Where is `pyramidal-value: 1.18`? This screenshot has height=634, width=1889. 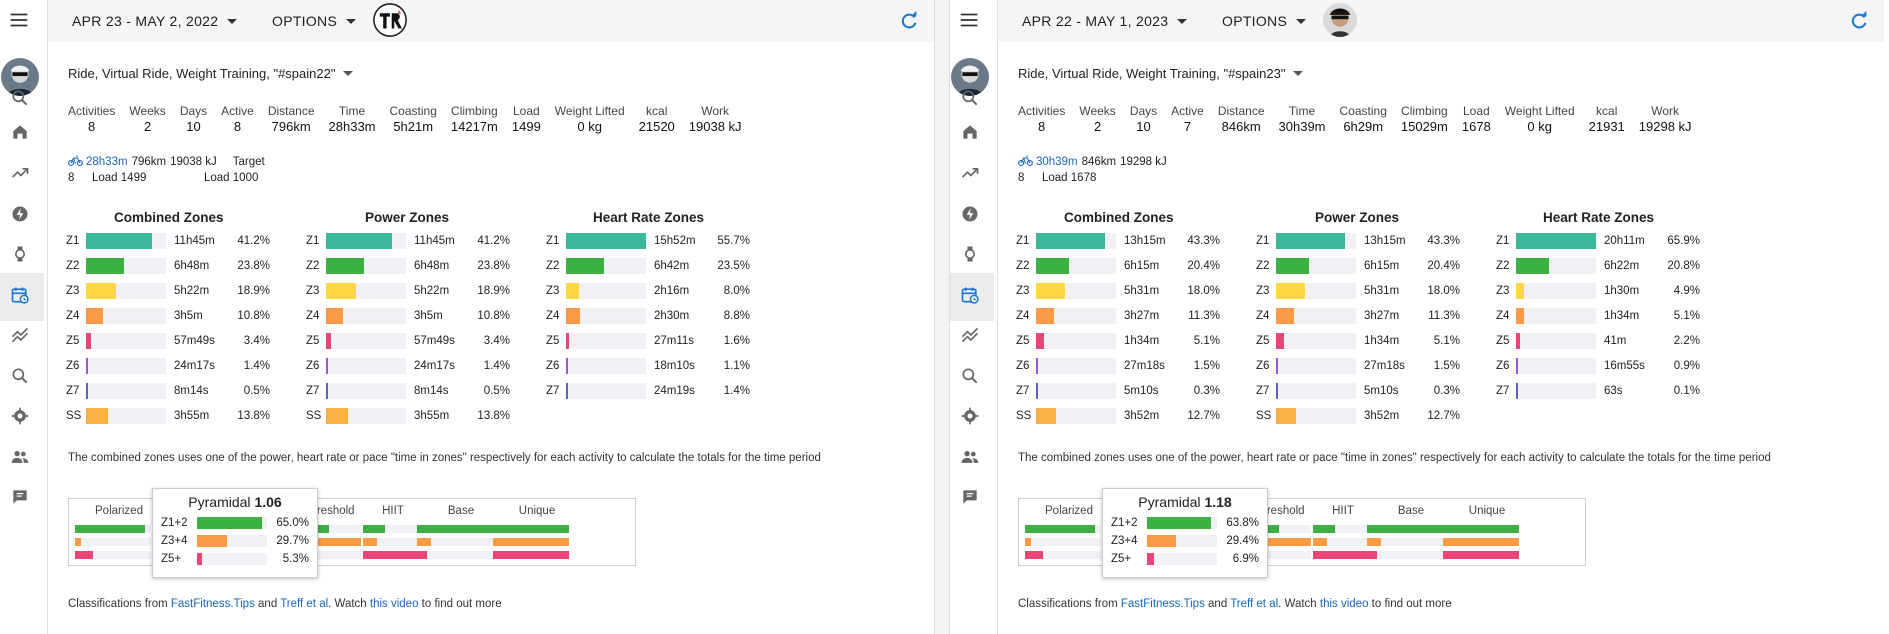 pyramidal-value: 1.18 is located at coordinates (1218, 502).